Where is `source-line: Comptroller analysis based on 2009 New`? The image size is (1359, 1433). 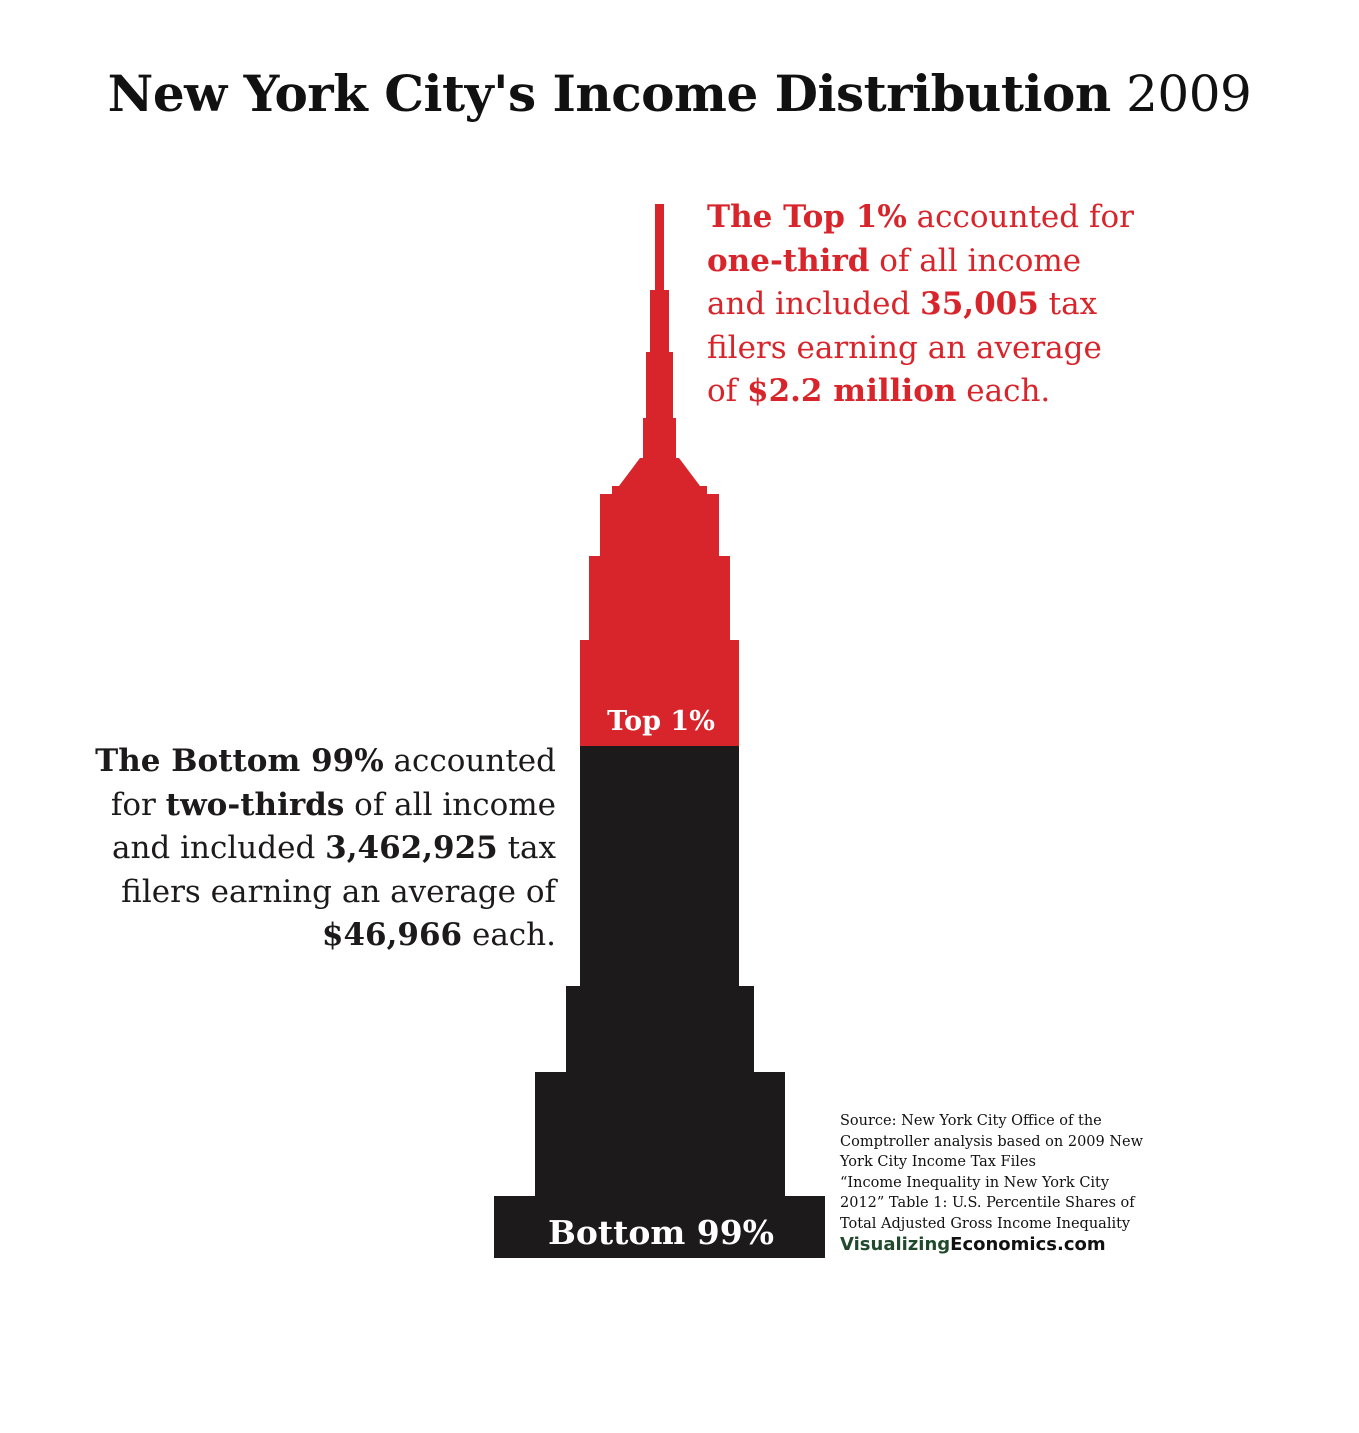
source-line: Comptroller analysis based on 2009 New is located at coordinates (992, 1141).